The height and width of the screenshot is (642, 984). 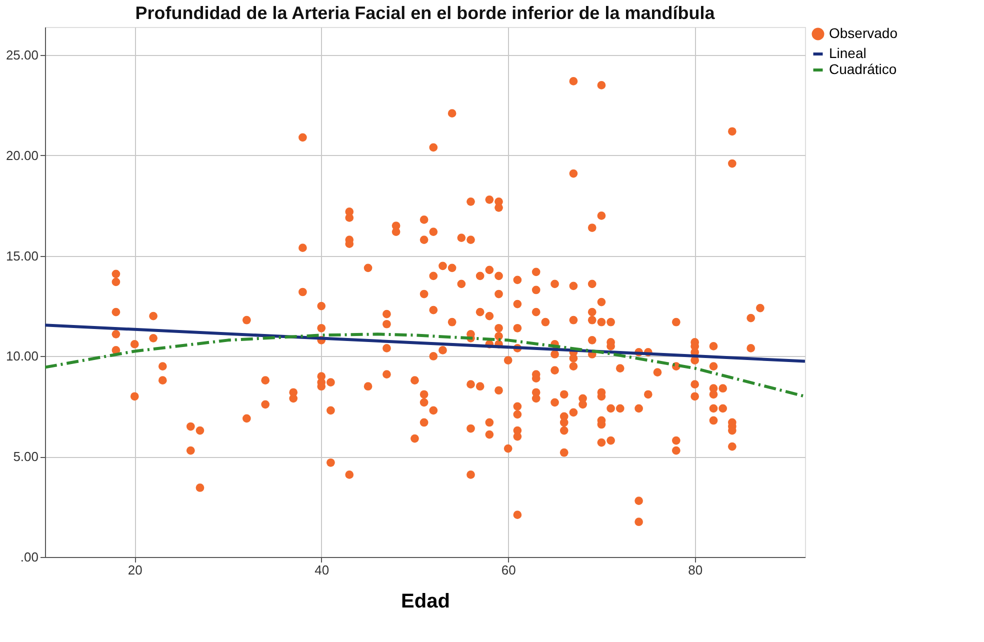 What do you see at coordinates (425, 365) in the screenshot?
I see `line-series` at bounding box center [425, 365].